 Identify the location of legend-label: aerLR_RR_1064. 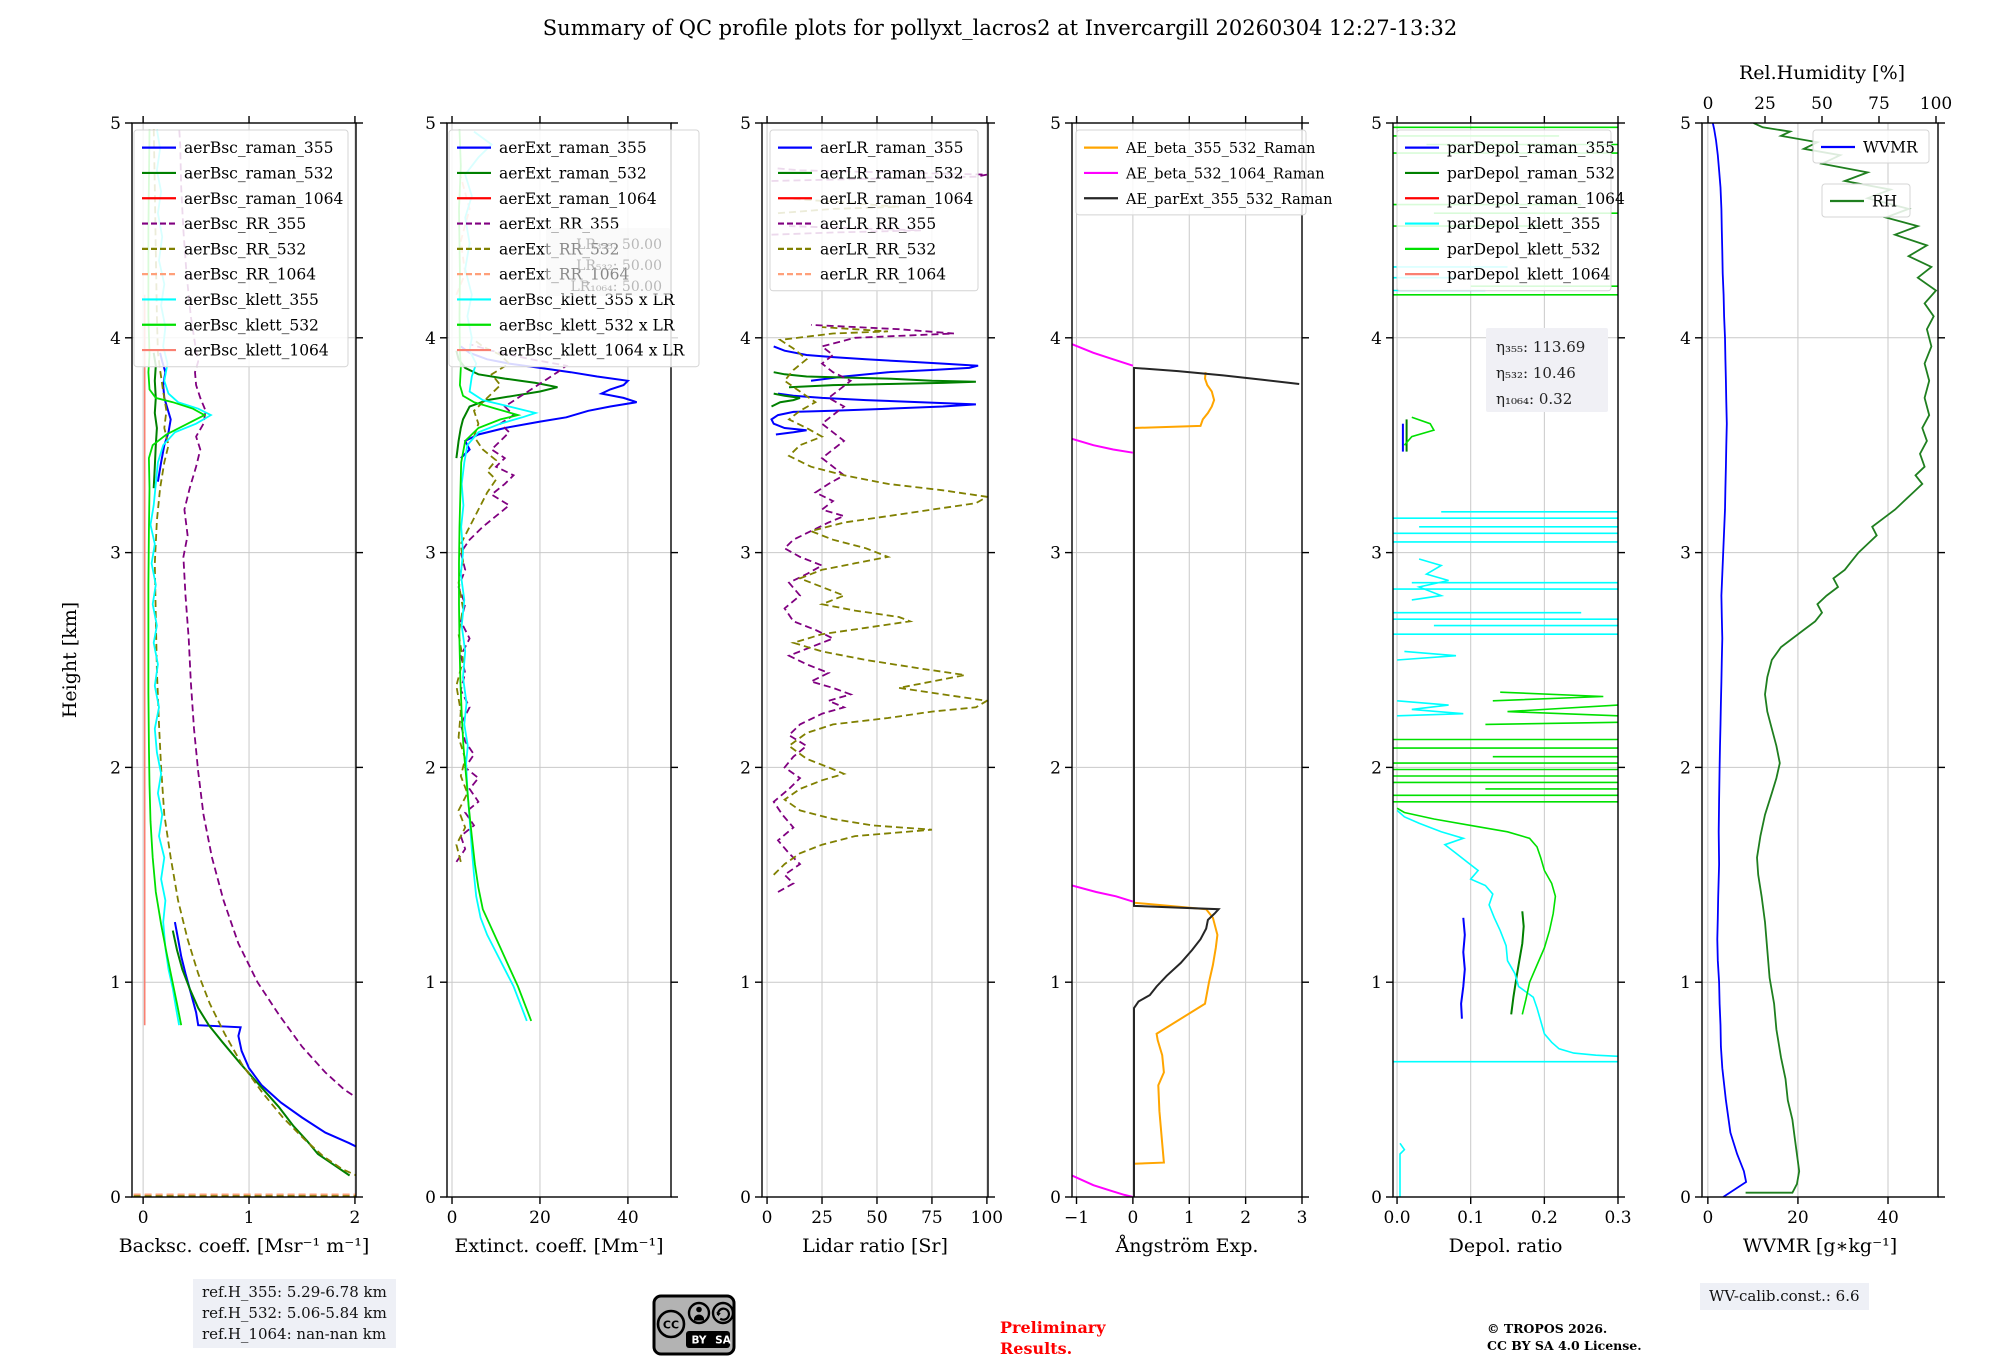
(883, 275).